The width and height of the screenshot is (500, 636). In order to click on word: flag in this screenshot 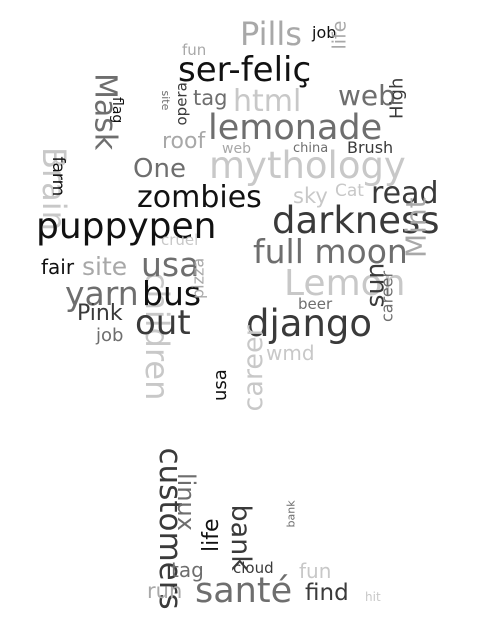, I will do `click(116, 110)`.